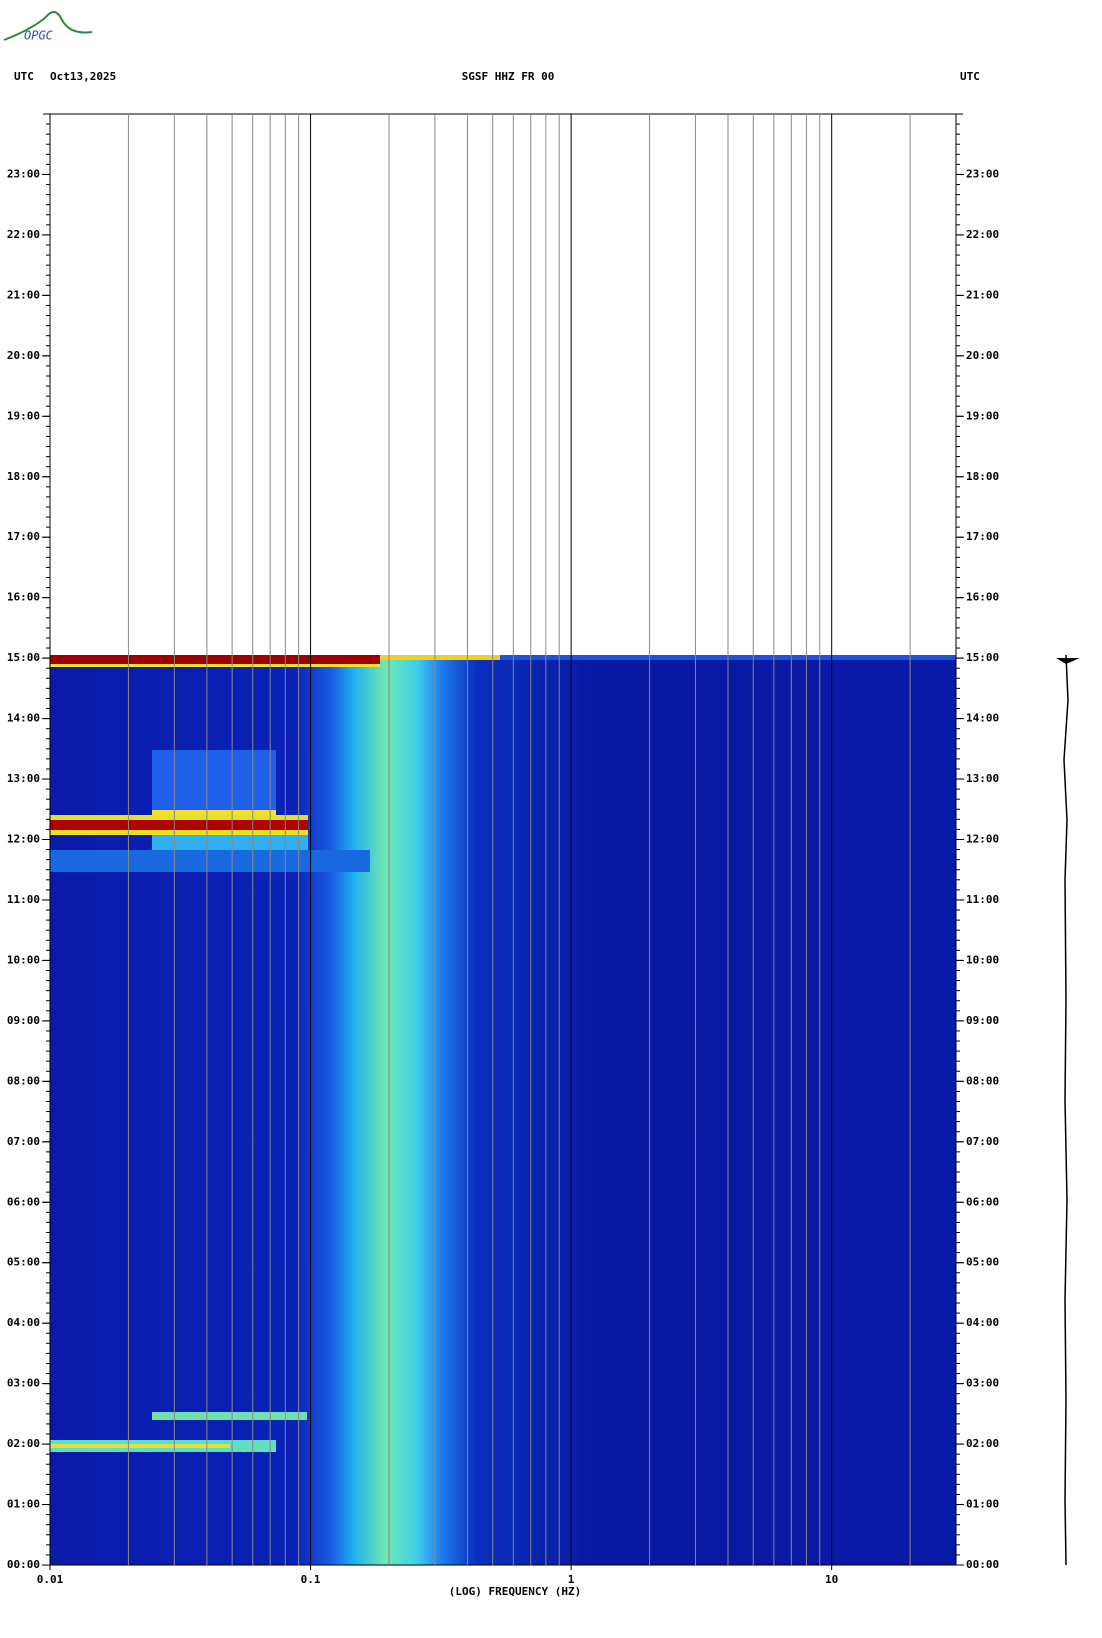 The height and width of the screenshot is (1638, 1102). Describe the element at coordinates (39, 36) in the screenshot. I see `logo-text: OPGC` at that location.